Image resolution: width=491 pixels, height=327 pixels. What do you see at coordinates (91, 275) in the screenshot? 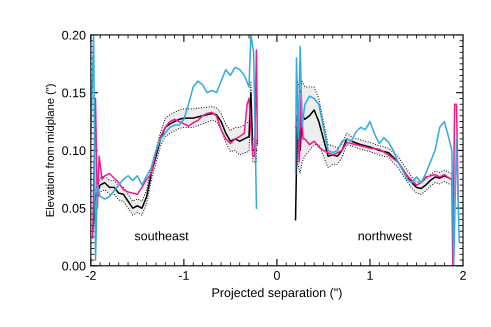
I see `x-tick-label: -2` at bounding box center [91, 275].